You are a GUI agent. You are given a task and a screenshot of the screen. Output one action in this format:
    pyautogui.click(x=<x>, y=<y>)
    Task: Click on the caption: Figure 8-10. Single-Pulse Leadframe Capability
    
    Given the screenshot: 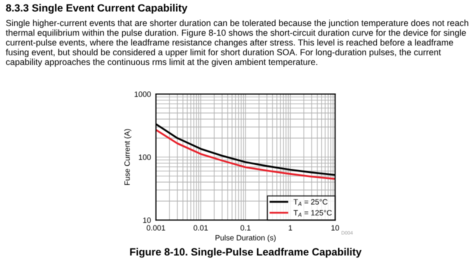 What is the action you would take?
    pyautogui.click(x=246, y=253)
    